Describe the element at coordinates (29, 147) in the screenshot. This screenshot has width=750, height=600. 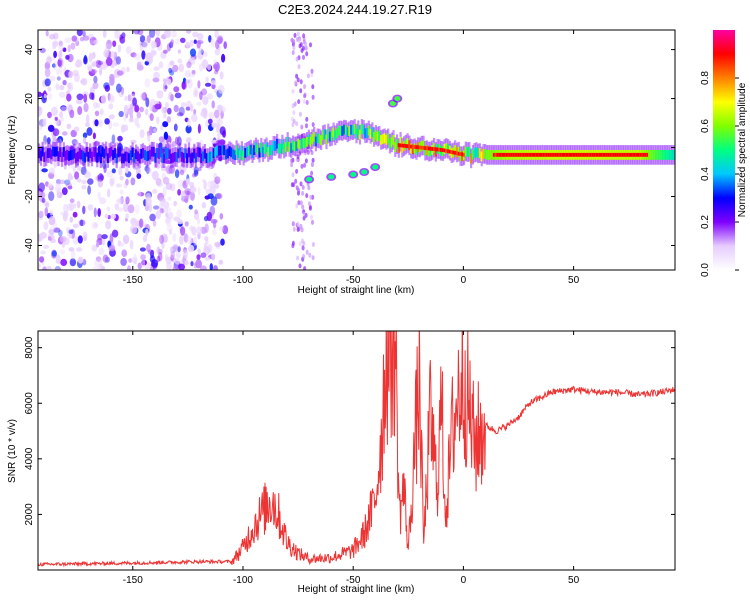
I see `y-tick-label: 0` at that location.